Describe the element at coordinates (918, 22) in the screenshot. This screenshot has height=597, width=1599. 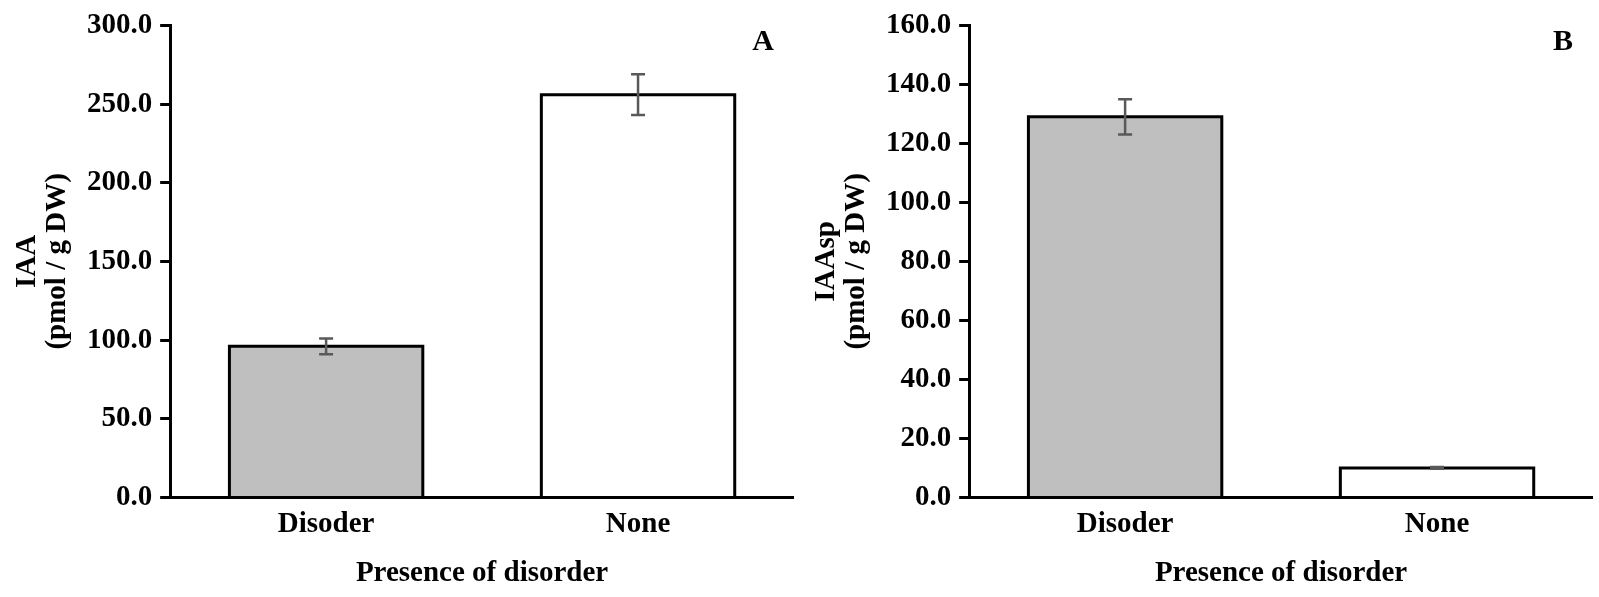
I see `y-tick-label: 160.0` at that location.